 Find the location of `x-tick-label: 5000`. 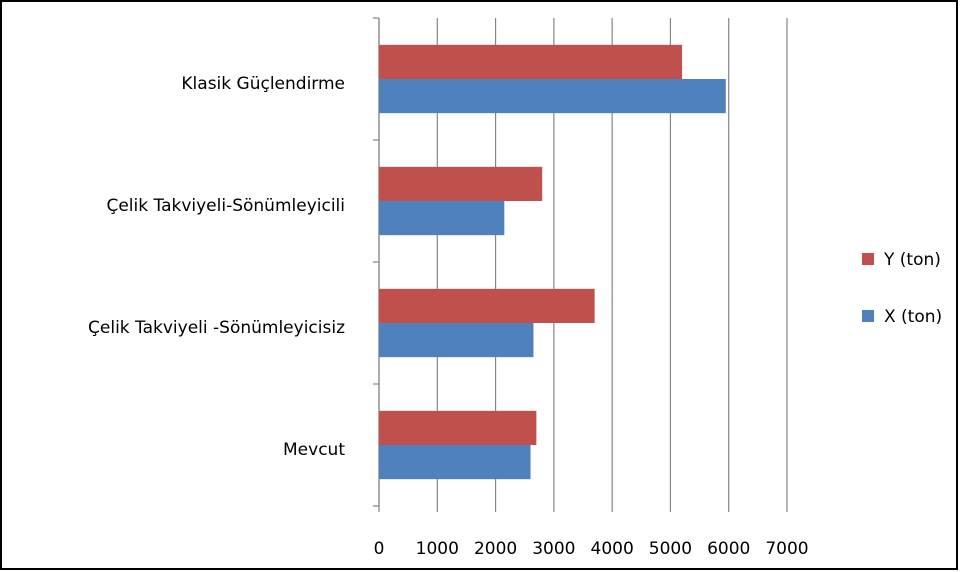

x-tick-label: 5000 is located at coordinates (670, 549).